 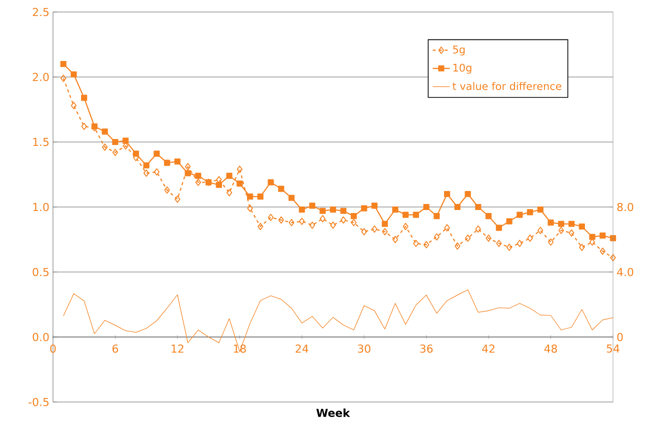 I want to click on legend-label: t value for difference, so click(x=507, y=86).